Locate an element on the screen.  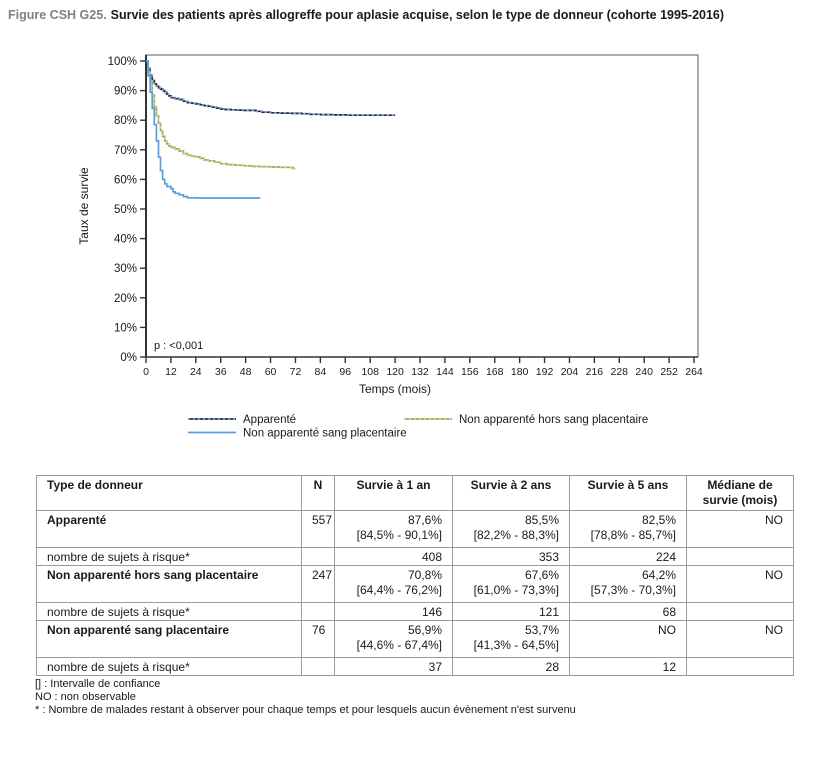
x-tick-label: 48 is located at coordinates (246, 372).